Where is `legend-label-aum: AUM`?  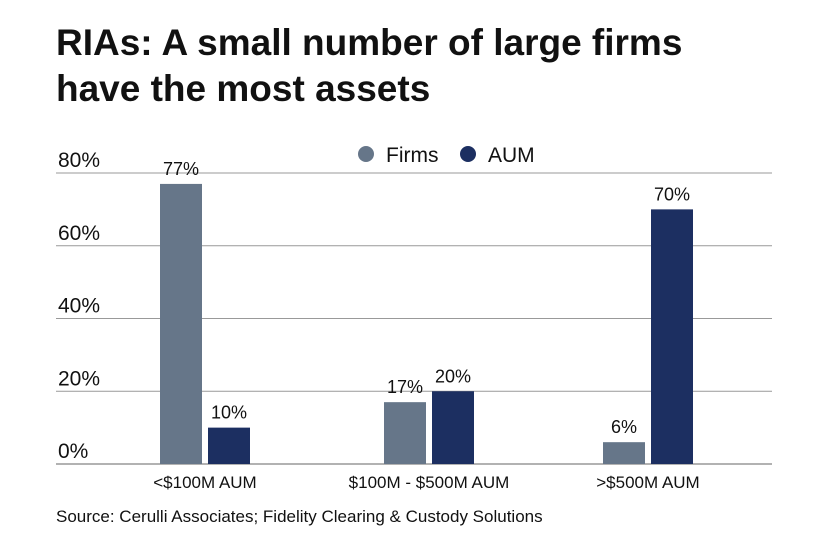 legend-label-aum: AUM is located at coordinates (511, 155).